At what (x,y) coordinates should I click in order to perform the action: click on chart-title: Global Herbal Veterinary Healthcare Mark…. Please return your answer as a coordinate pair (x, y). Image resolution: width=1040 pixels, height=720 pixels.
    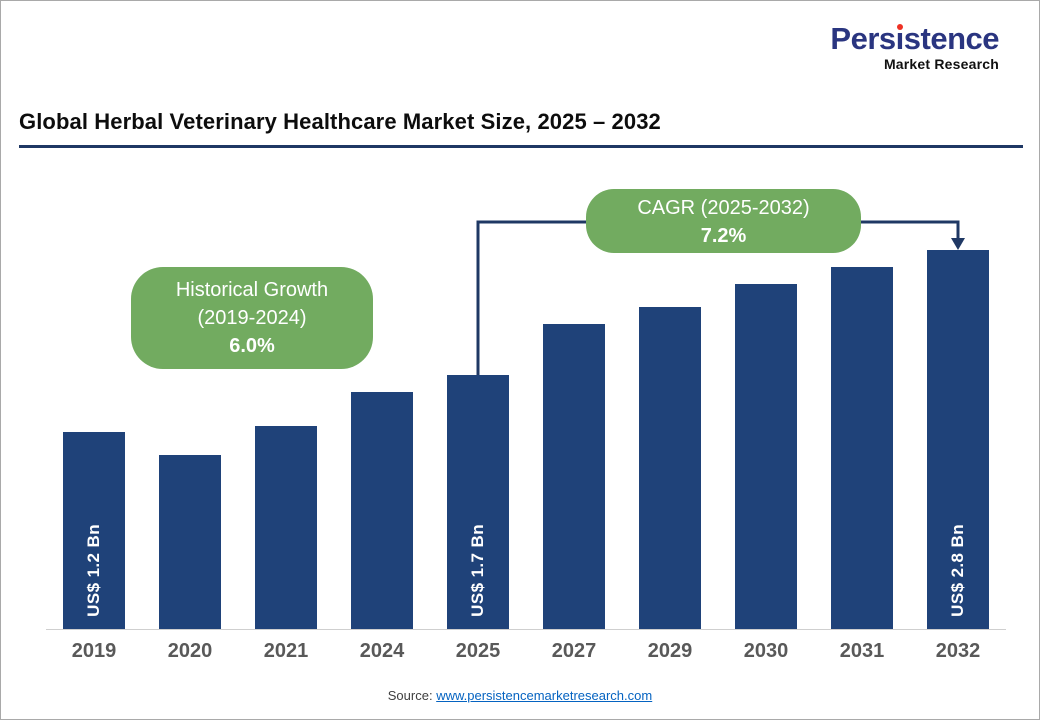
    Looking at the image, I should click on (340, 121).